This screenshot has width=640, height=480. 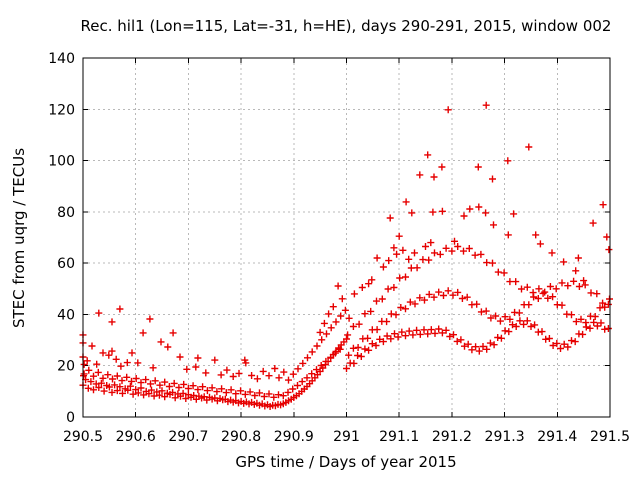 What do you see at coordinates (136, 437) in the screenshot?
I see `x-tick-label: 290.6` at bounding box center [136, 437].